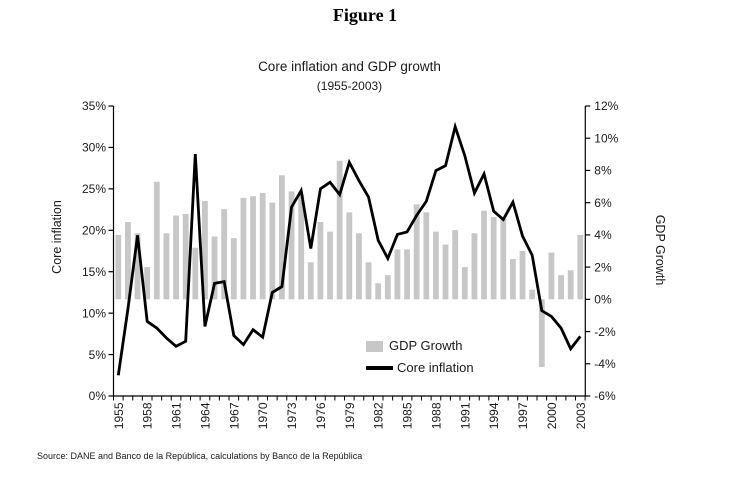  Describe the element at coordinates (474, 266) in the screenshot. I see `gdp-bar-1992` at that location.